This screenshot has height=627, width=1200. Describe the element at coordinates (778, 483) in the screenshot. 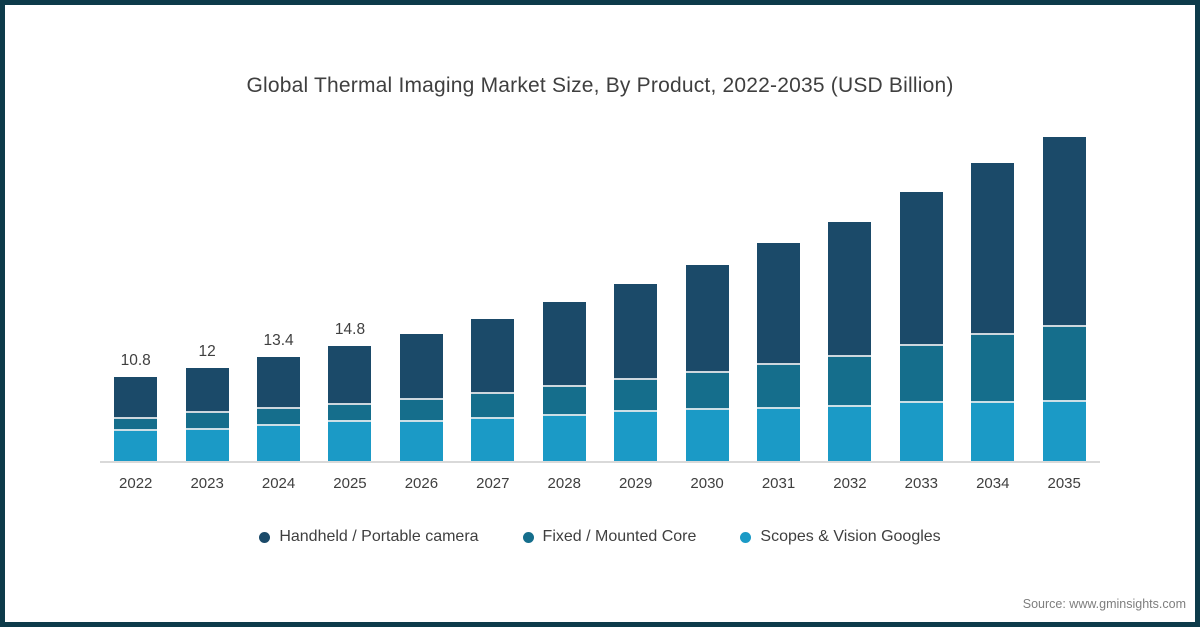

I see `x-axis-label: 2031` at that location.